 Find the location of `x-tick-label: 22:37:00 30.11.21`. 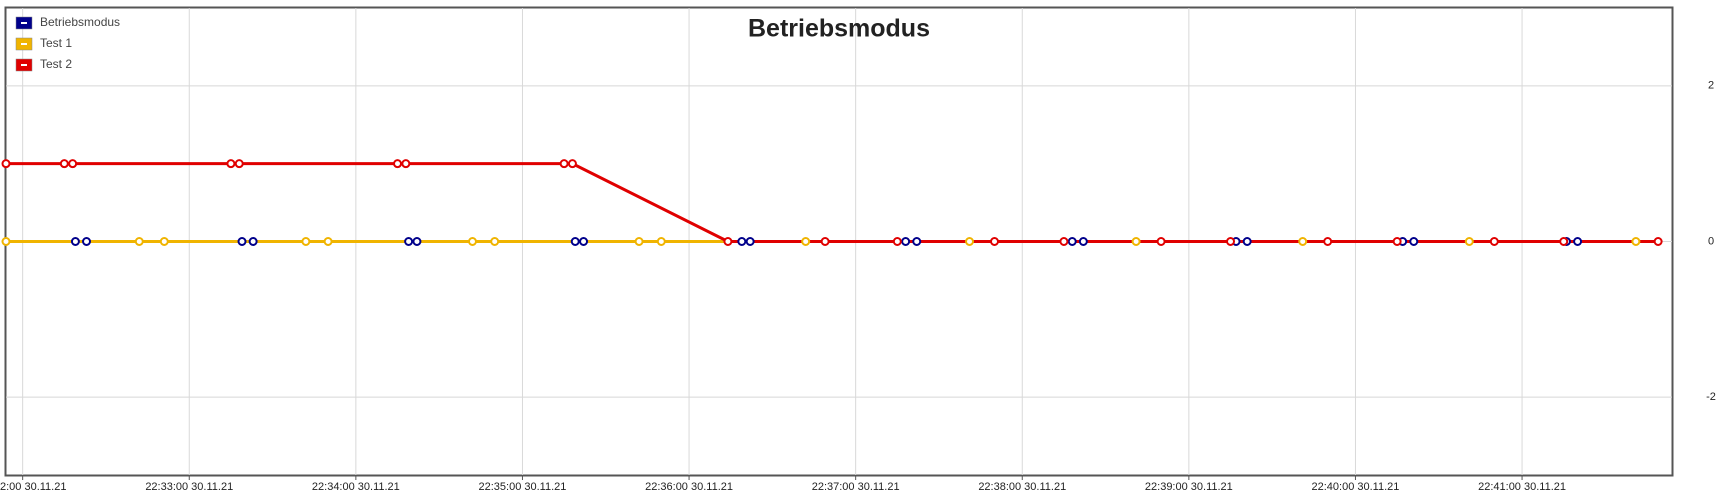

x-tick-label: 22:37:00 30.11.21 is located at coordinates (856, 487).